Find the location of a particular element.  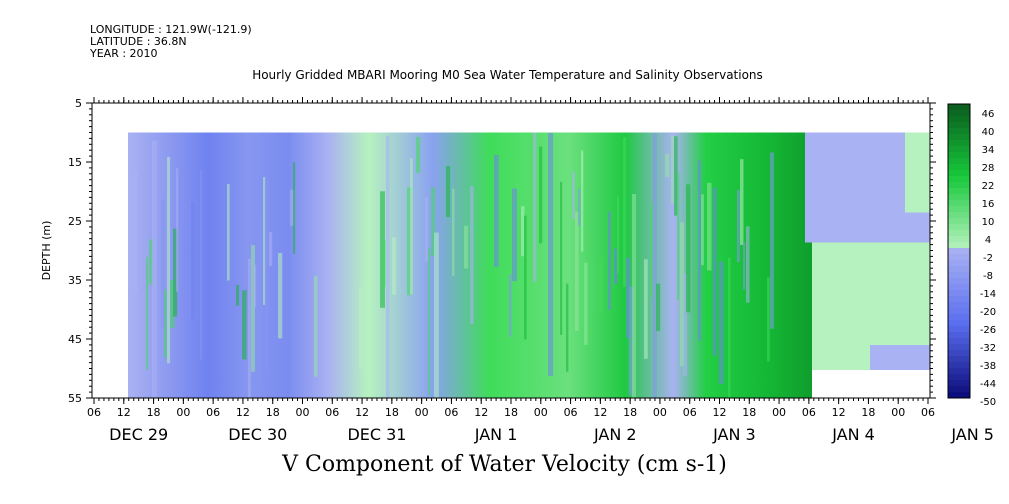

colorbar-label: 16 is located at coordinates (988, 204).